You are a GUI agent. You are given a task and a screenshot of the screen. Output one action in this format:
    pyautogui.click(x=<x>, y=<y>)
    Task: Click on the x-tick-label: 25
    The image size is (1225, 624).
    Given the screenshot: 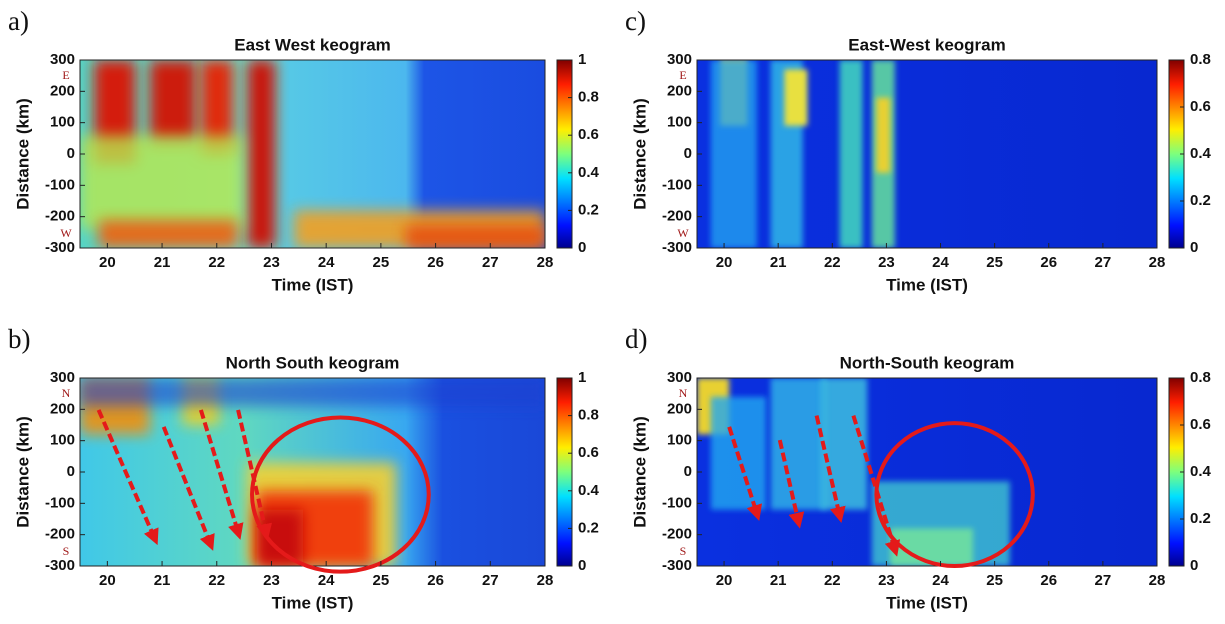 What is the action you would take?
    pyautogui.click(x=994, y=262)
    